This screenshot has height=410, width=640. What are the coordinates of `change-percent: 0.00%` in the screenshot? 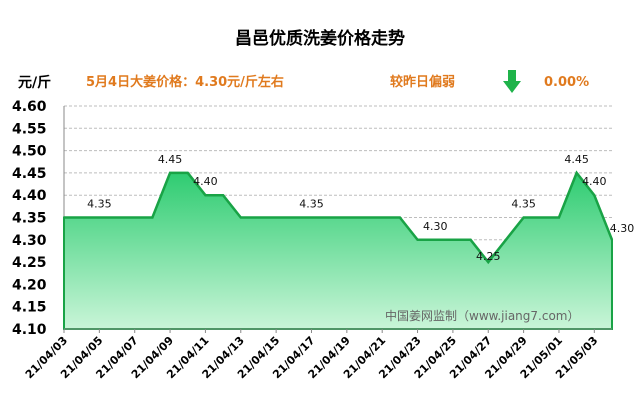 It's located at (566, 82).